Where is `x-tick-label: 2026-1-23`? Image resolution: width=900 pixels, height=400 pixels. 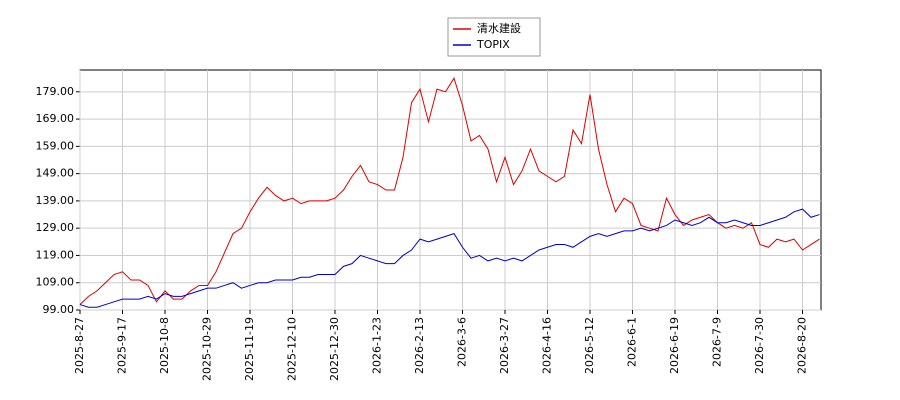 x-tick-label: 2026-1-23 is located at coordinates (377, 345).